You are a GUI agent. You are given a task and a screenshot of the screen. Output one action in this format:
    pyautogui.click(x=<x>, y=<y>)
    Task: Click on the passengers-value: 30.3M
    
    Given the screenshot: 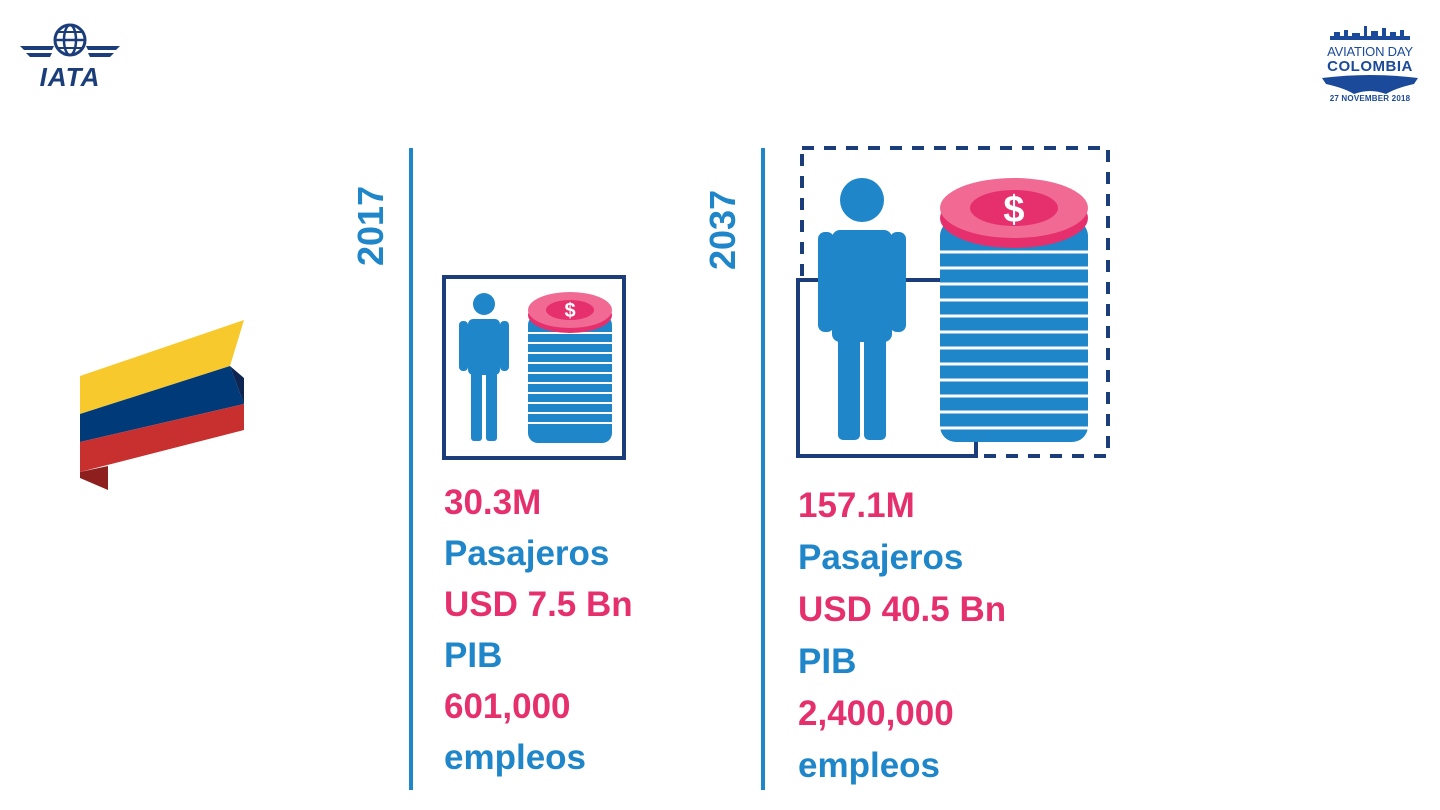 What is the action you would take?
    pyautogui.click(x=493, y=502)
    